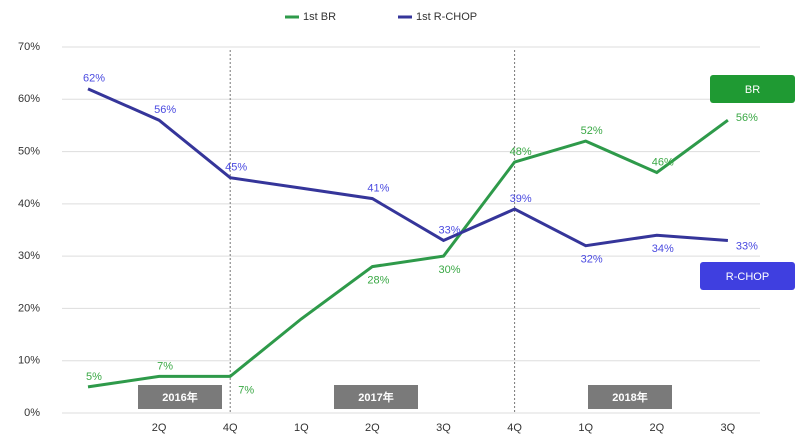  Describe the element at coordinates (319, 17) in the screenshot. I see `legend-label: 1st BR` at that location.